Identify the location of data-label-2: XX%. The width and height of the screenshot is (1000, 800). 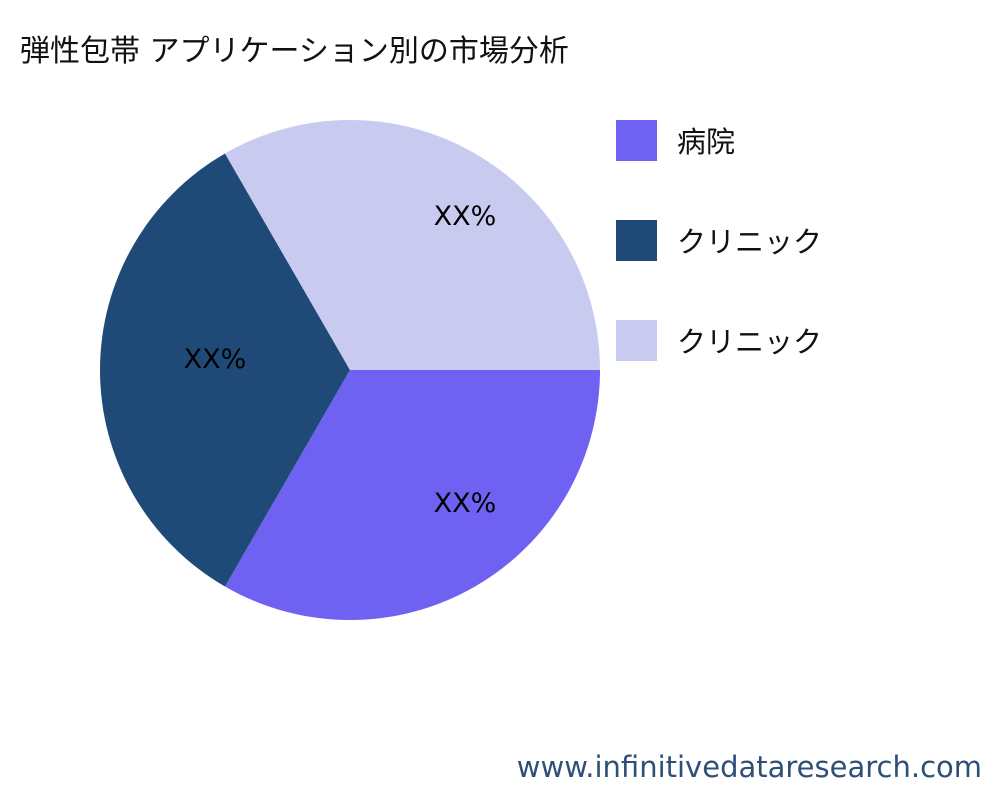
(465, 216).